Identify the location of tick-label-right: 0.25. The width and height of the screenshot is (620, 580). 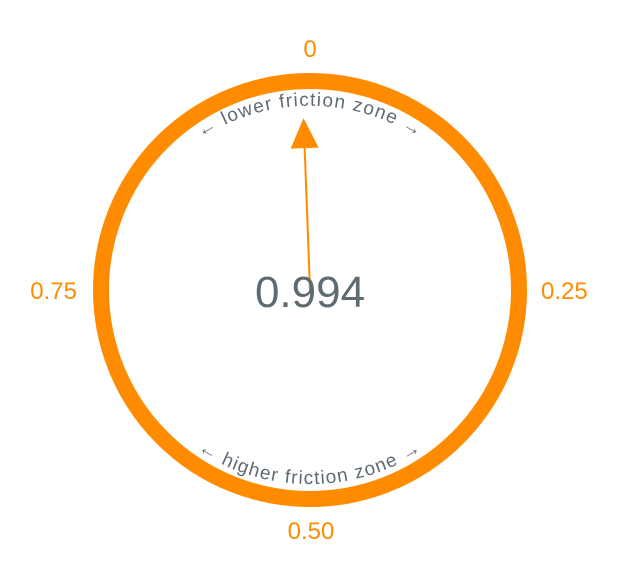
(564, 291).